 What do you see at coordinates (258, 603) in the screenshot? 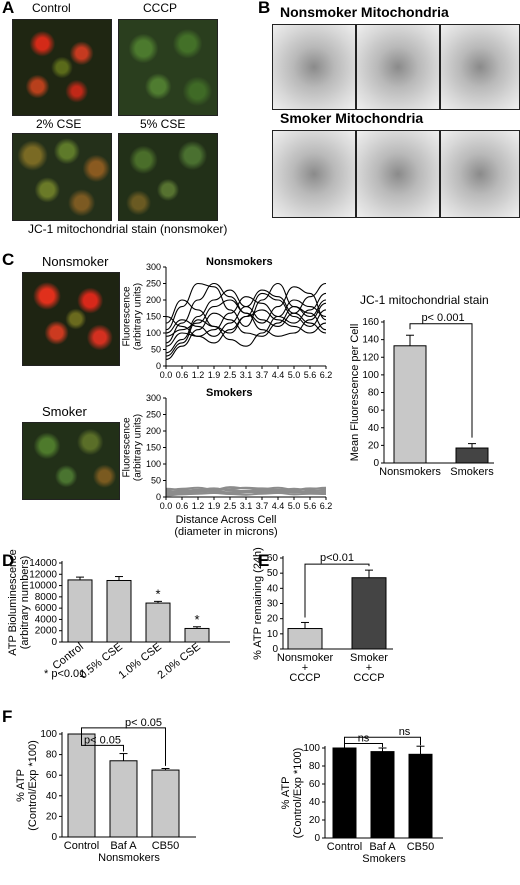
I see `y-axis-label: % ATP remaining (24h)` at bounding box center [258, 603].